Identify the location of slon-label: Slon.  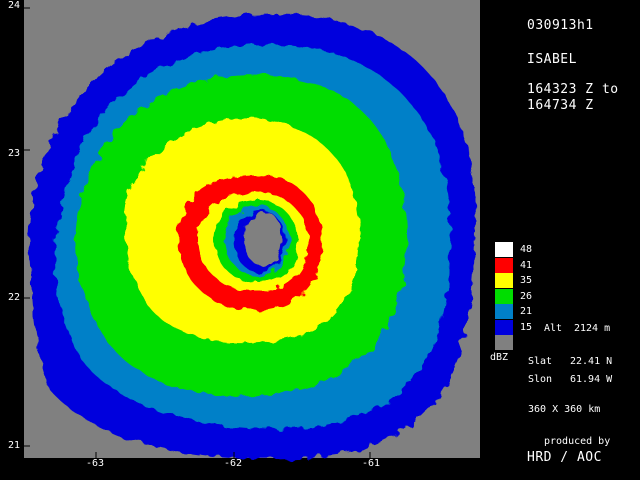
(540, 379).